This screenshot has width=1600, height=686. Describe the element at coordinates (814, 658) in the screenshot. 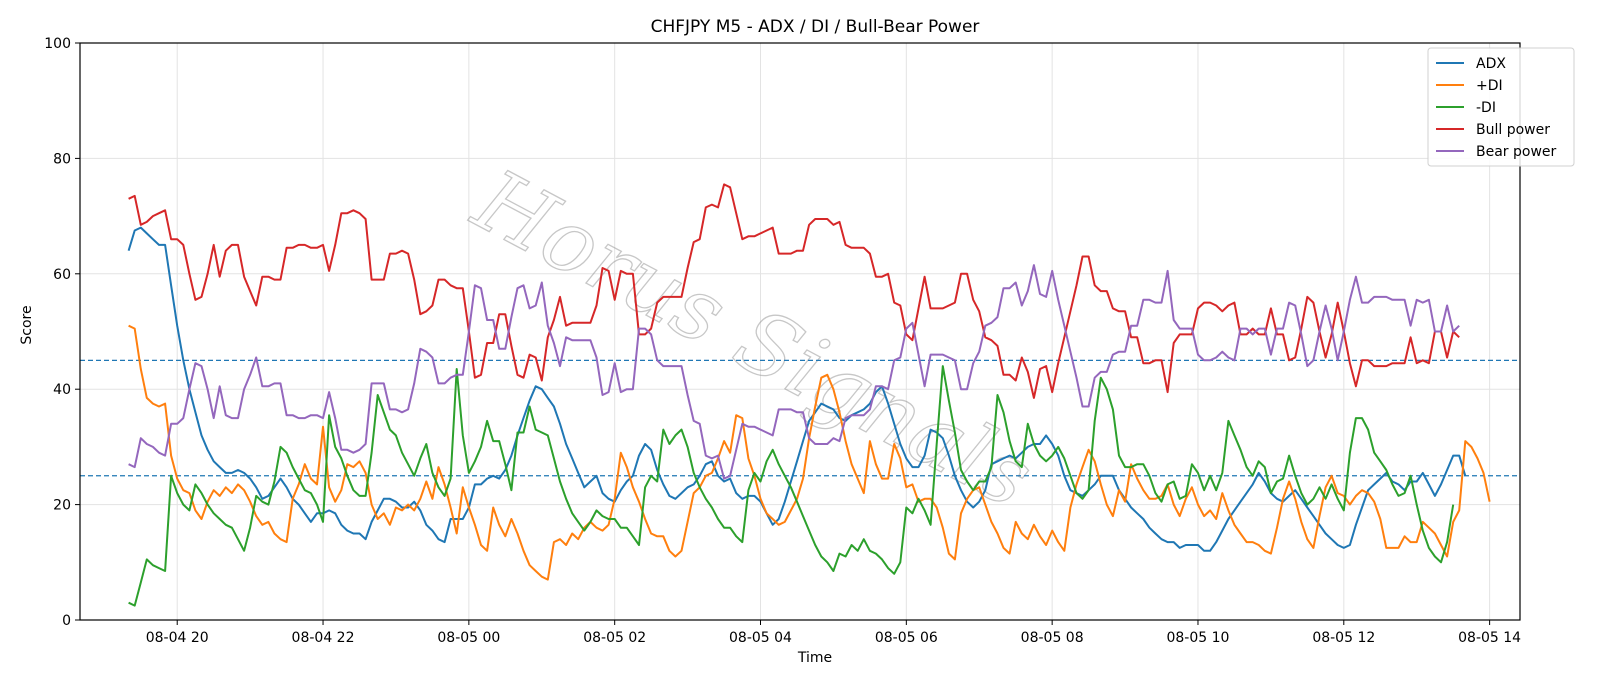

I see `x-axis-title: Time` at that location.